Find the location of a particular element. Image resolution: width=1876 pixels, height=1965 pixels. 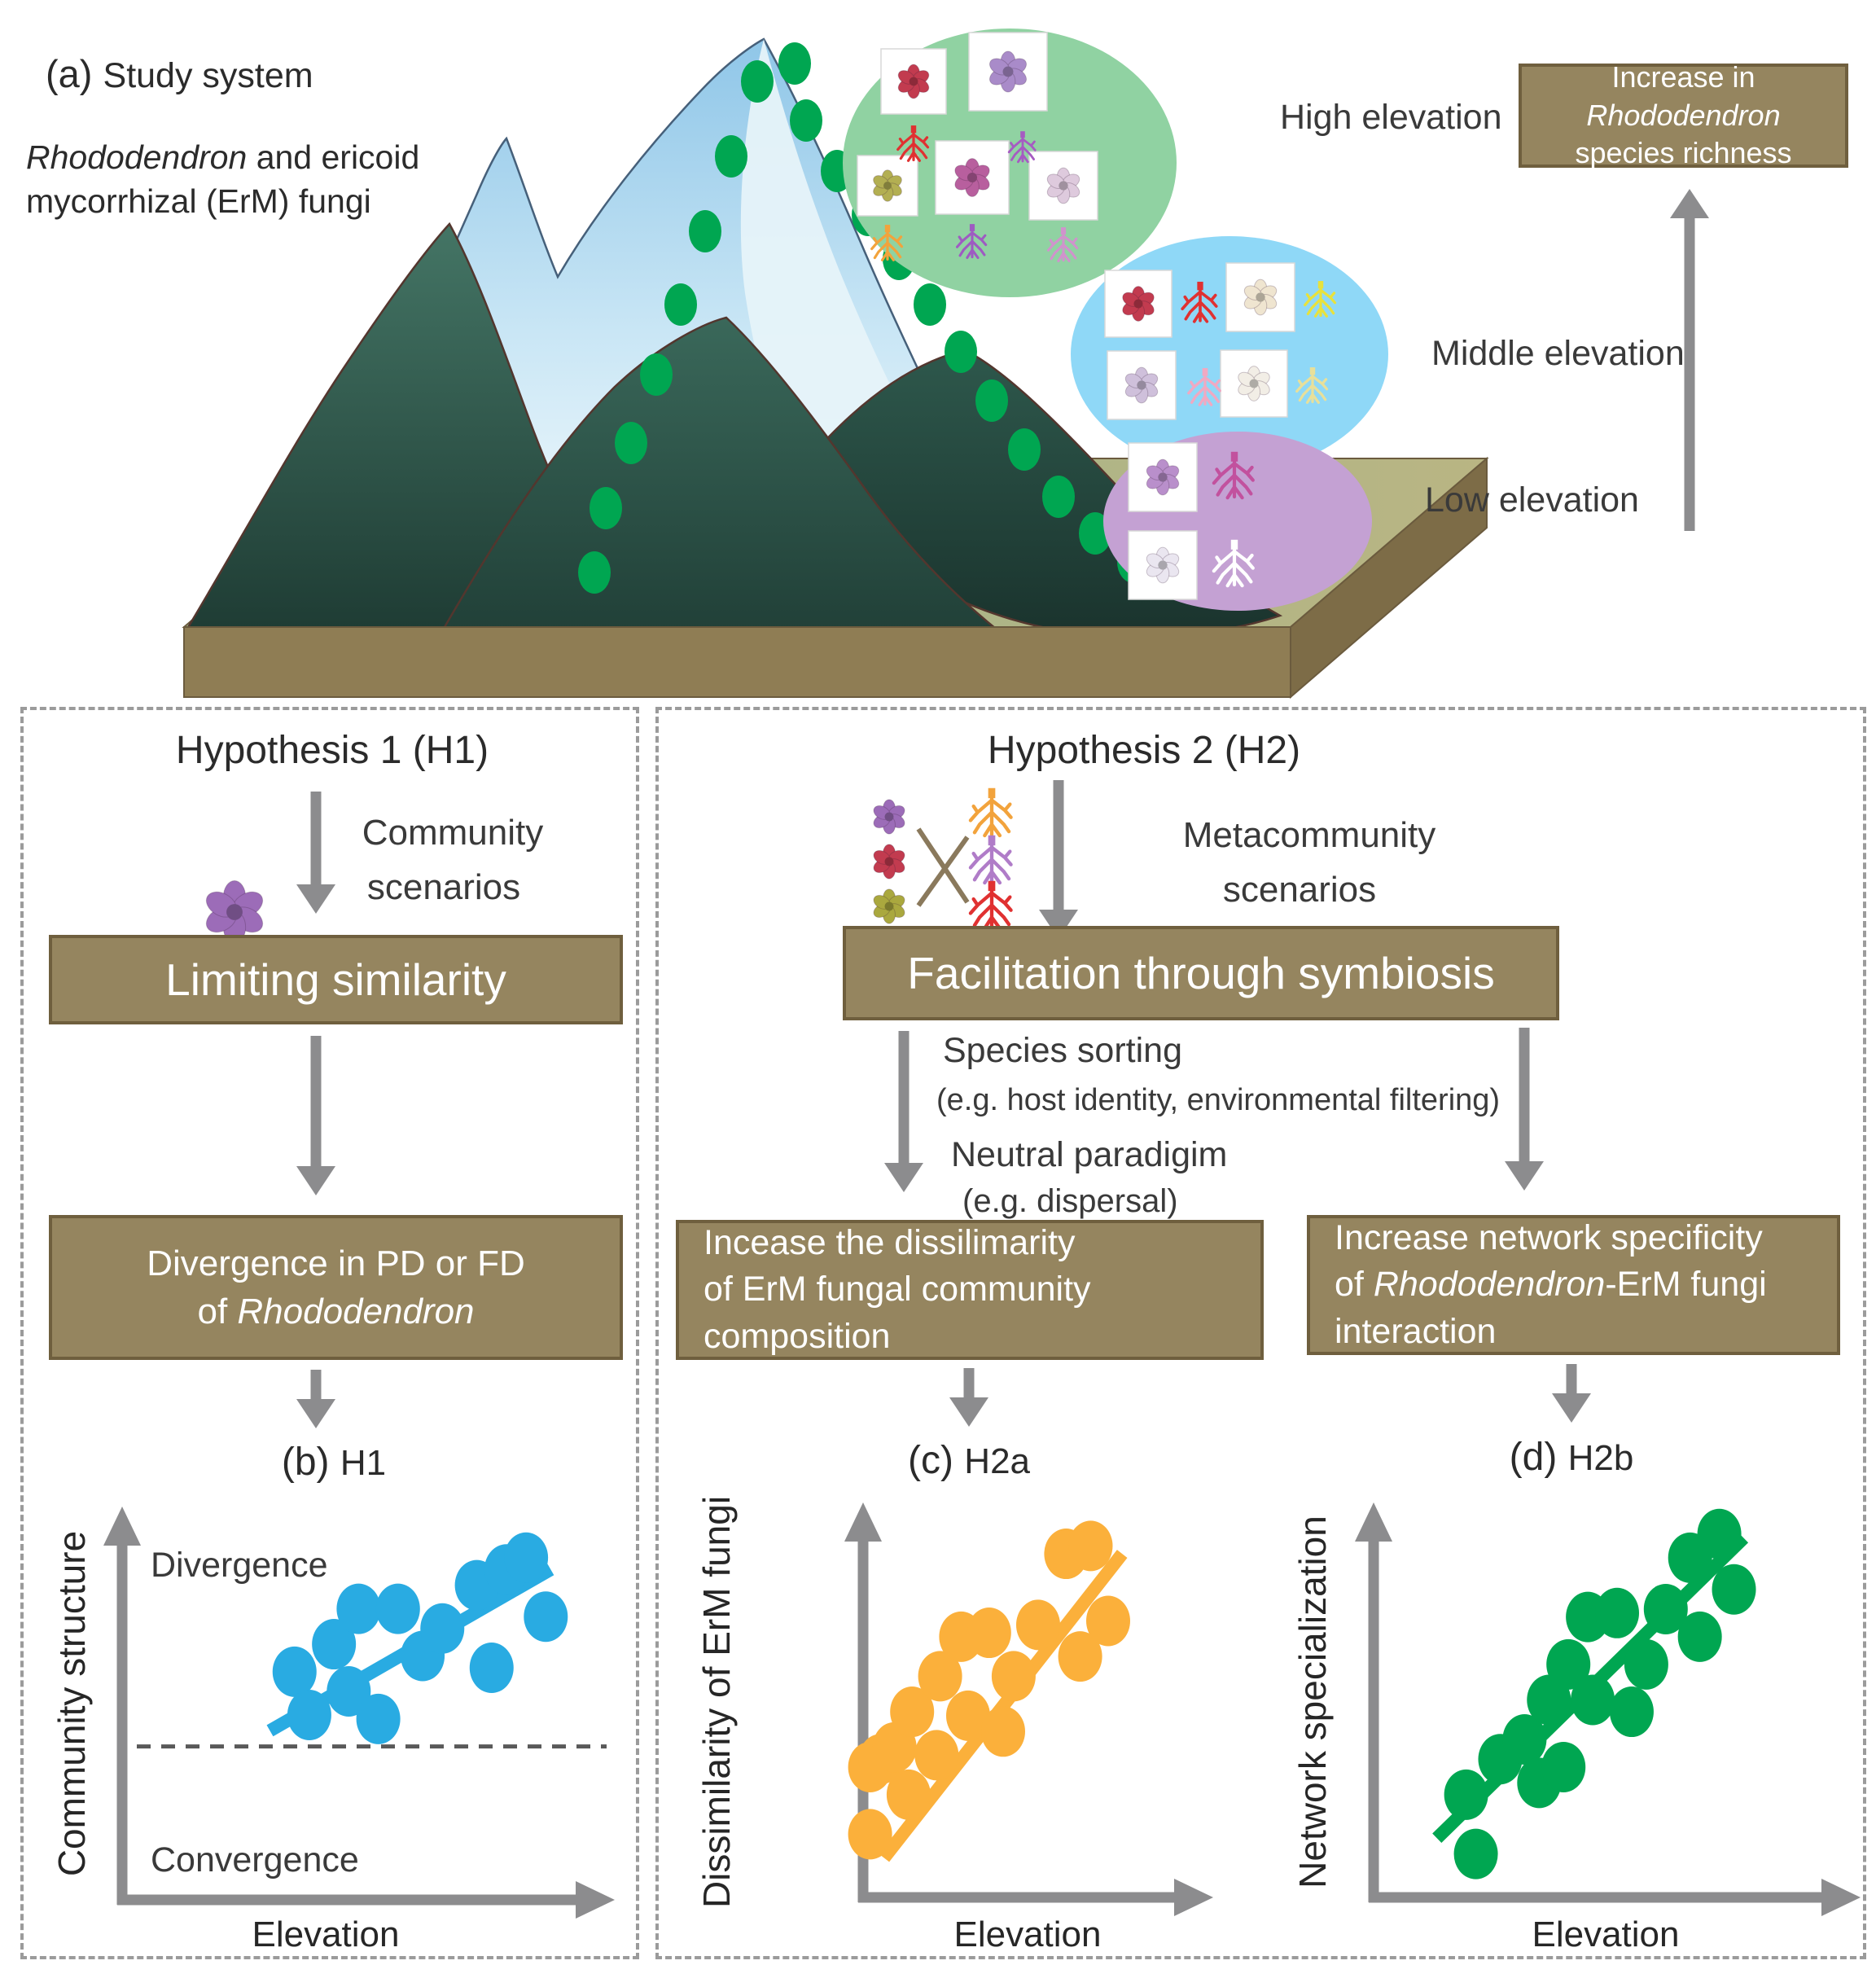

plot-d-xlabel: Elevation is located at coordinates (1606, 1934).